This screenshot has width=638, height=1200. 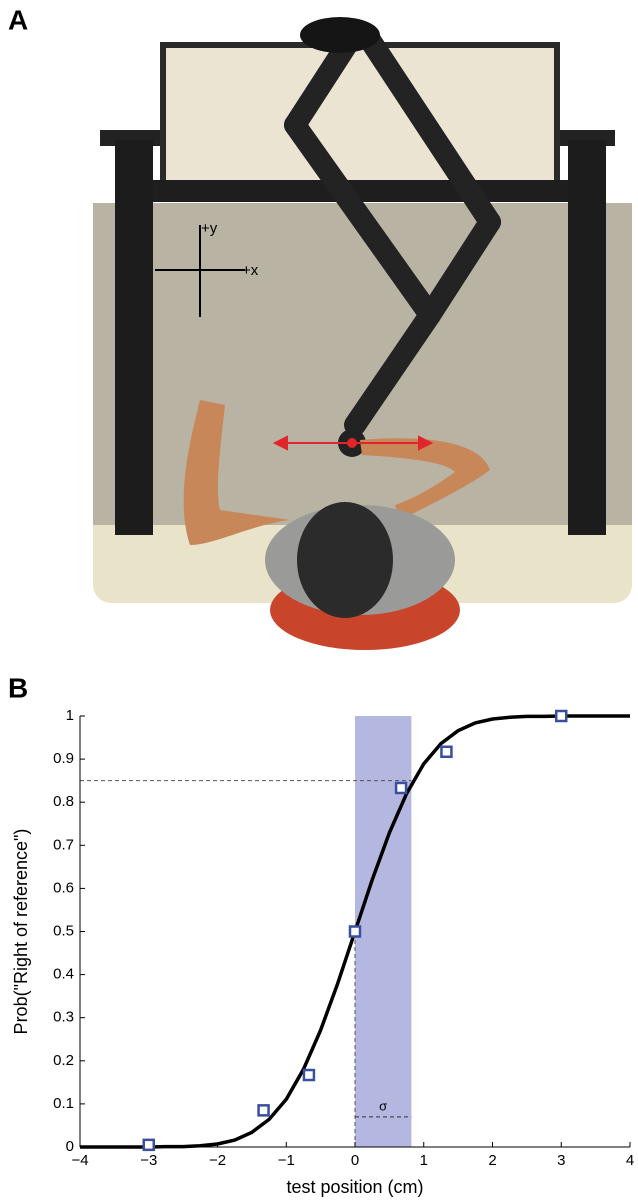 I want to click on right-arm, so click(x=425, y=479).